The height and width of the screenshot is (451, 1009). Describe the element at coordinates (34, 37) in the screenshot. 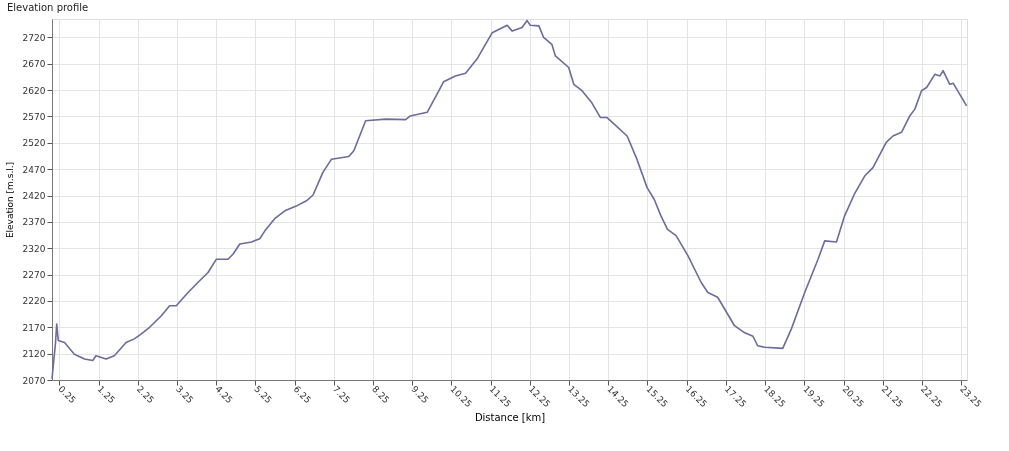

I see `y-tick-label: 2720` at that location.